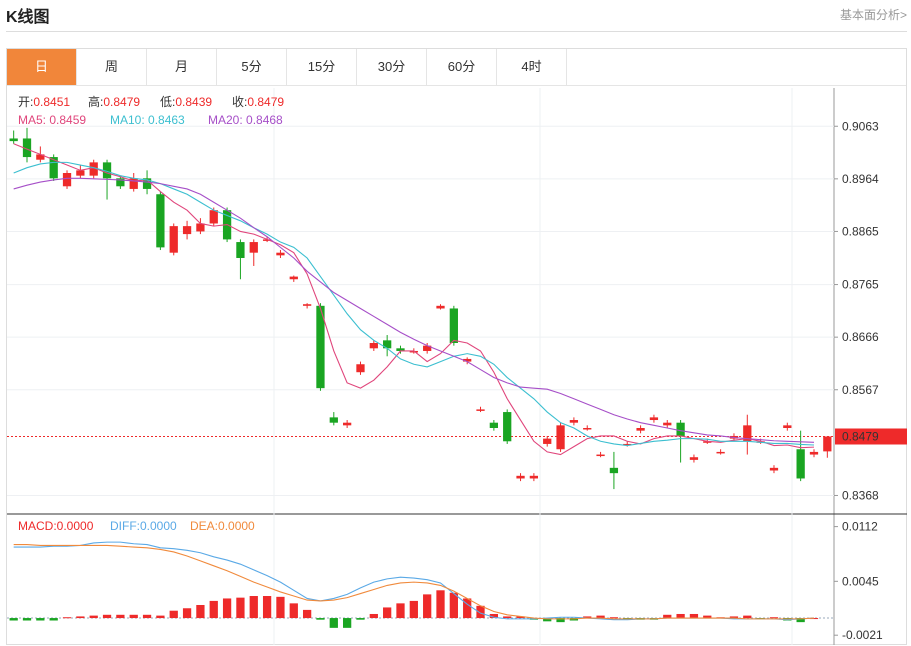  Describe the element at coordinates (860, 437) in the screenshot. I see `current-price-label: 0.8479` at that location.